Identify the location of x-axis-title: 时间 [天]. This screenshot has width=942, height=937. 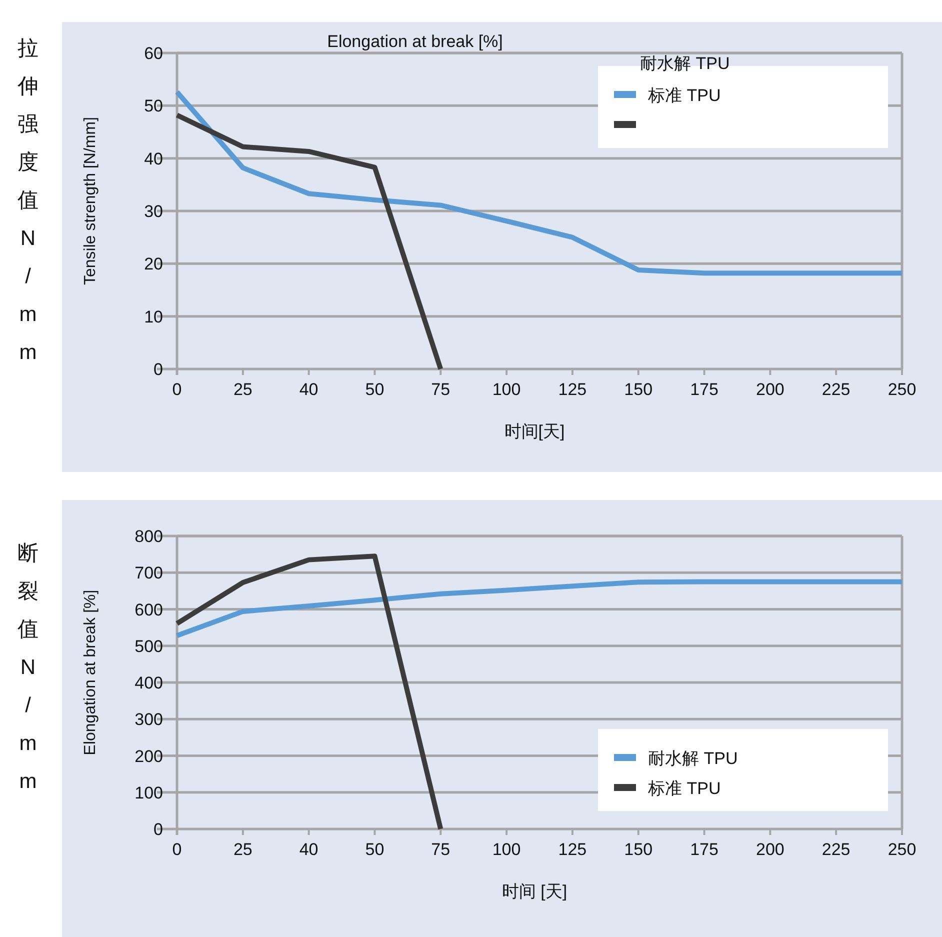
(535, 891).